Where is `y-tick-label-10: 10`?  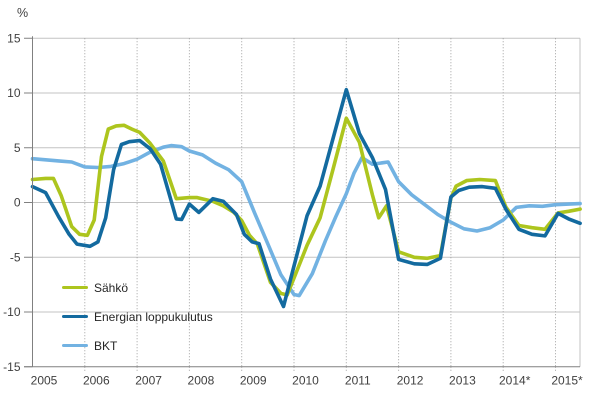 y-tick-label-10: 10 is located at coordinates (14, 93).